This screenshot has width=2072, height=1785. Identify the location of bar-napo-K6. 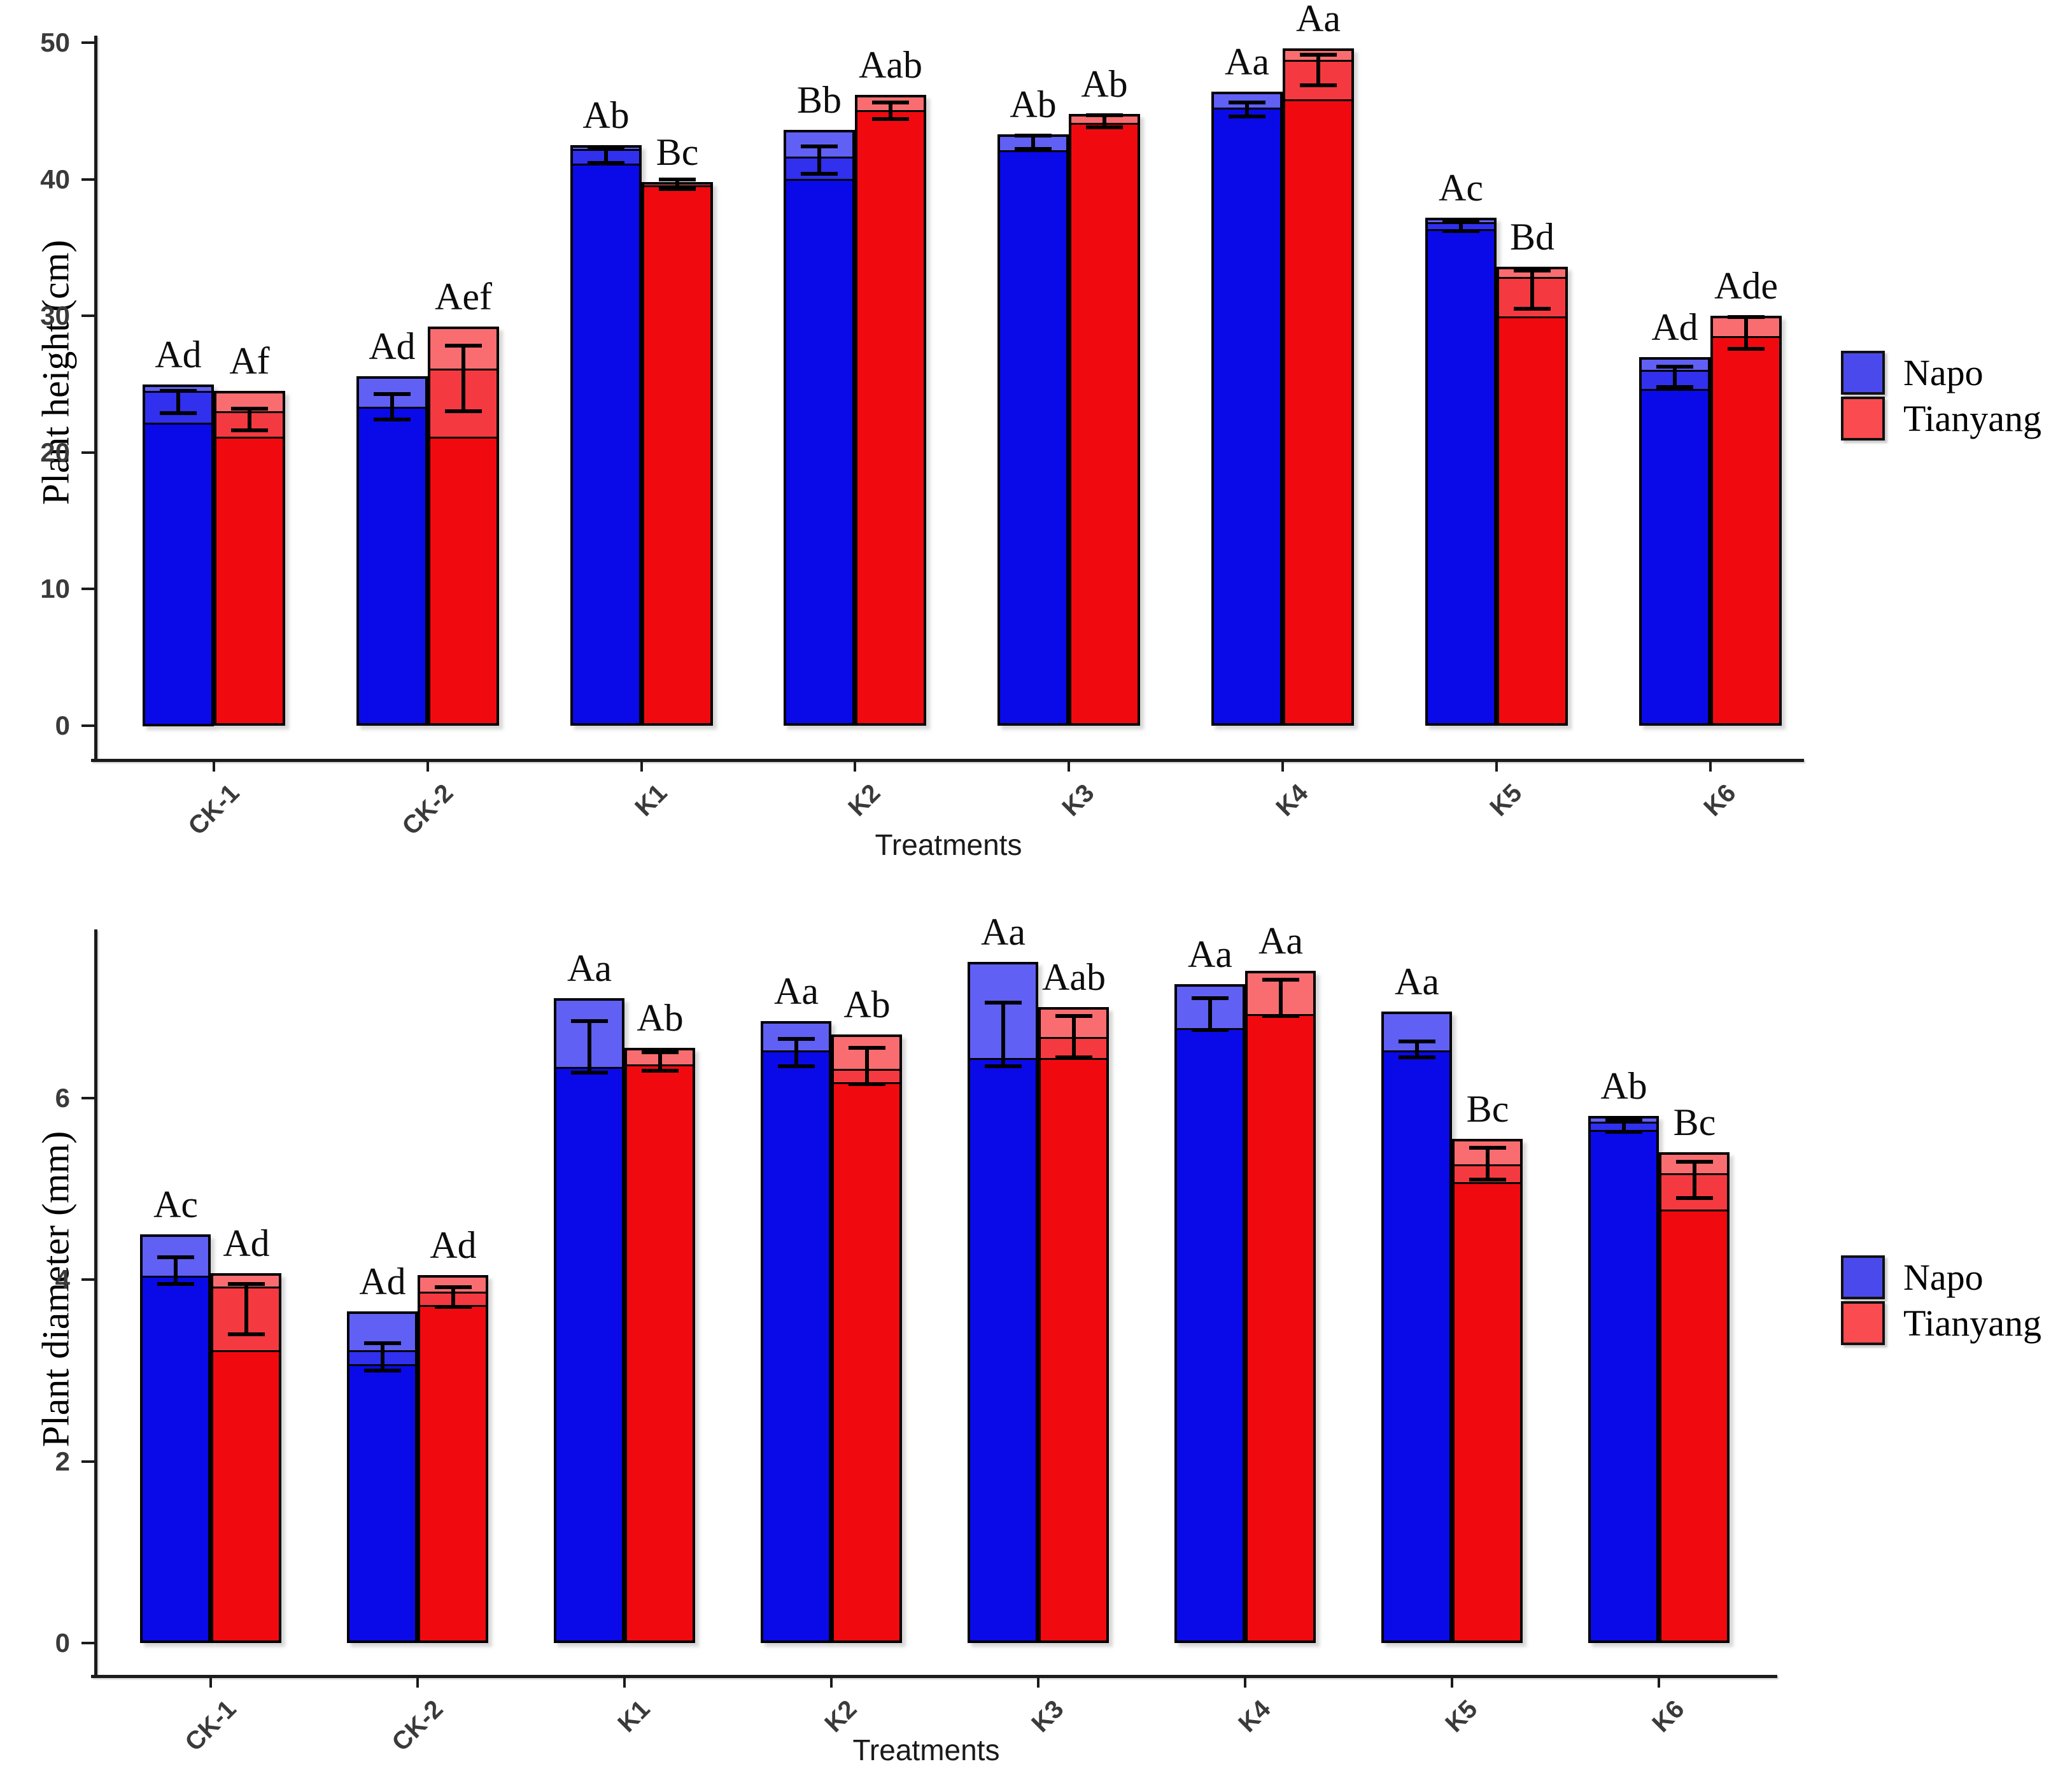
(1675, 541).